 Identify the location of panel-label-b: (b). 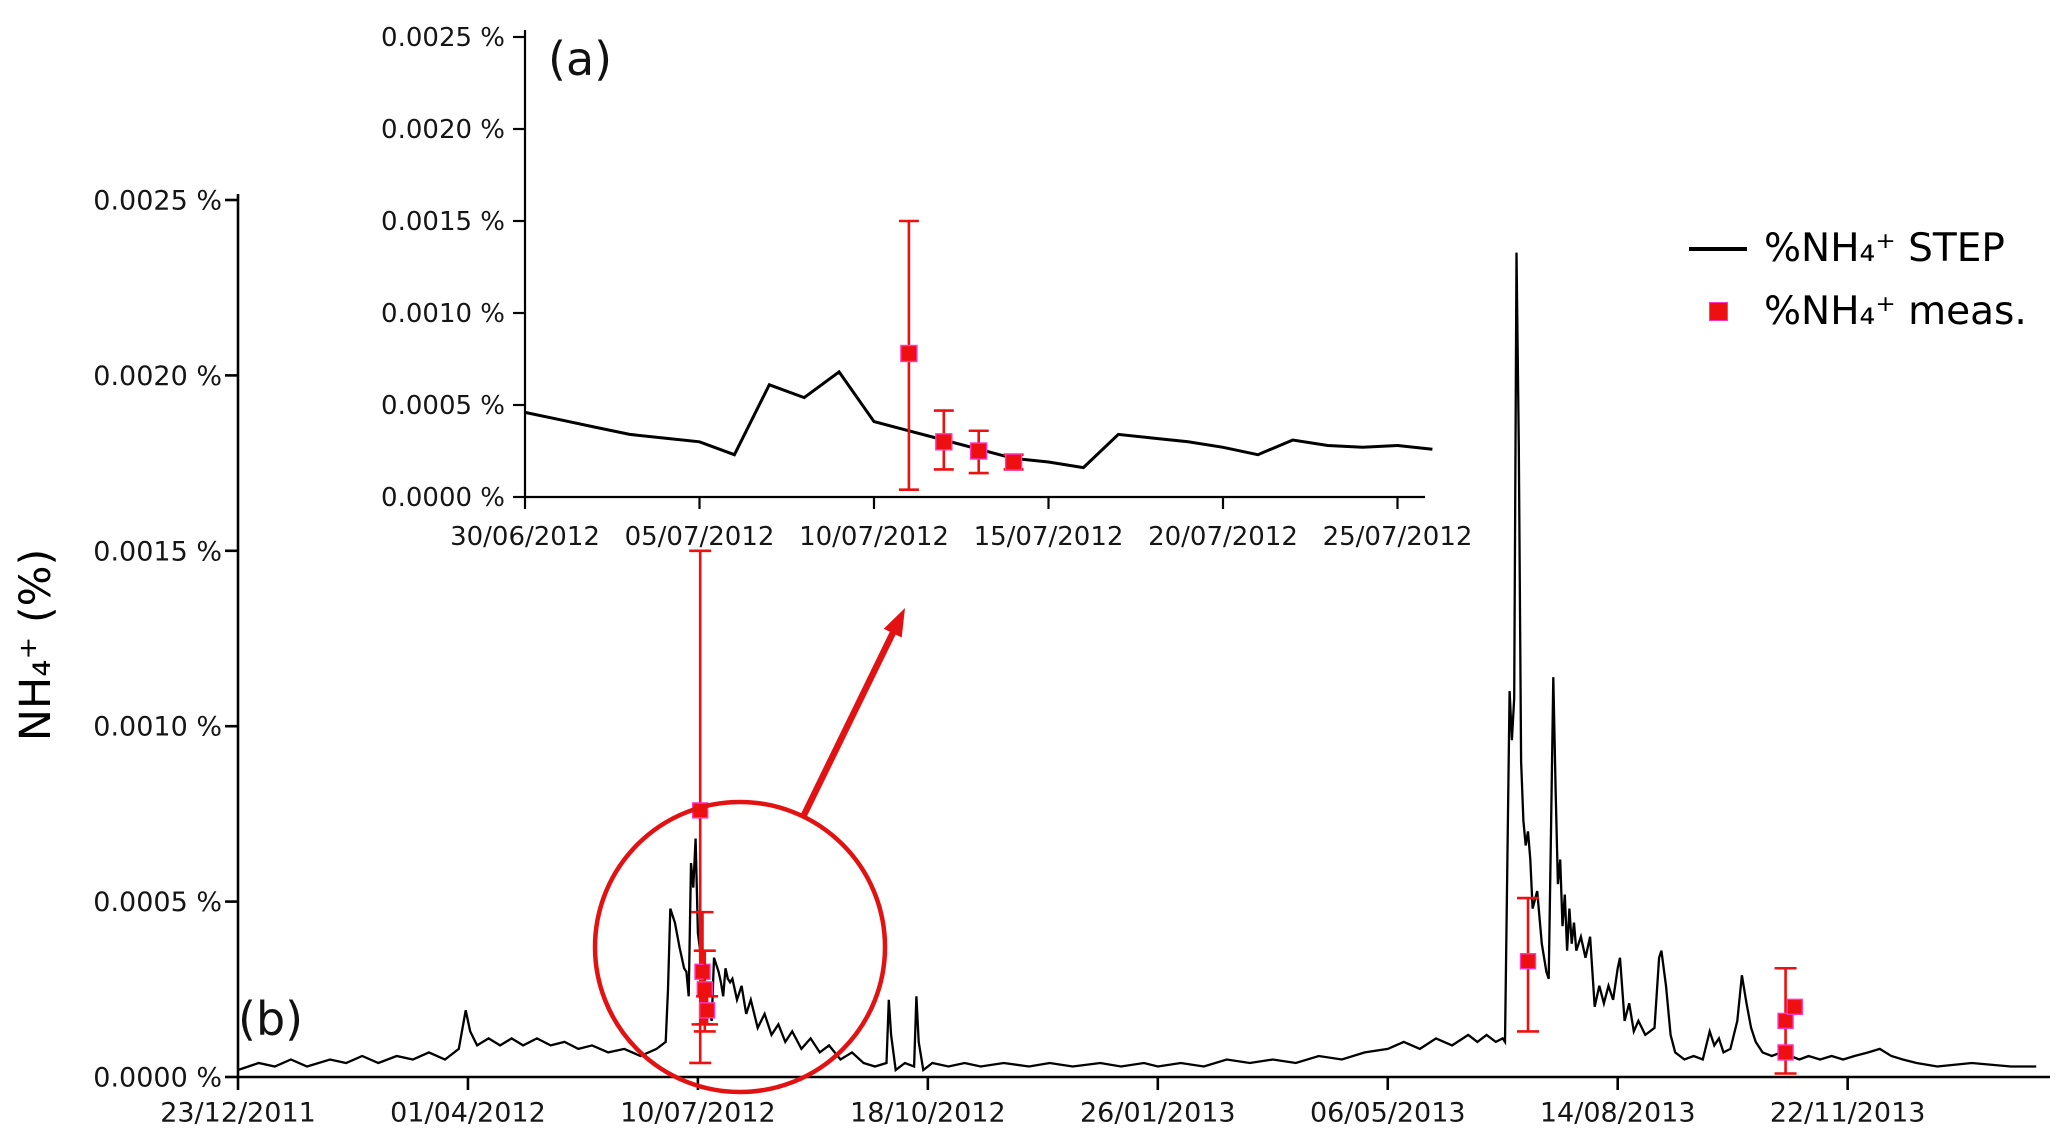
(271, 1019).